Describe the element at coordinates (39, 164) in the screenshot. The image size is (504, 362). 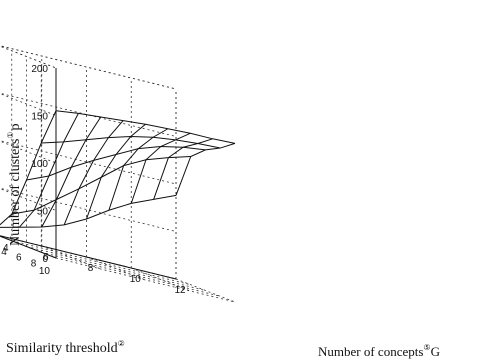
I see `z-tick-label: 100` at that location.